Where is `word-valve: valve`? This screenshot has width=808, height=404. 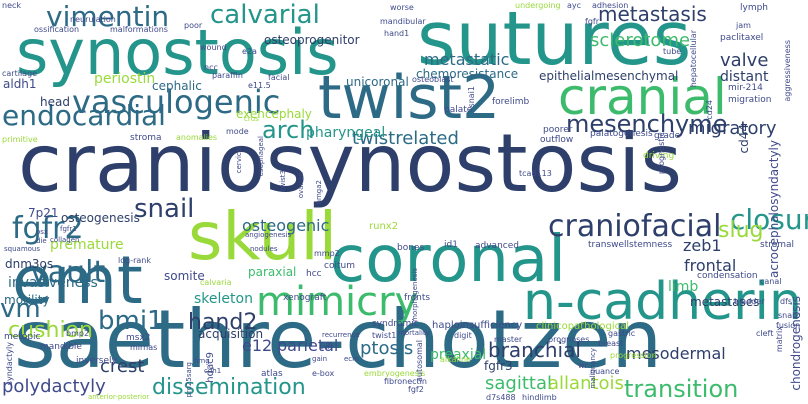 word-valve: valve is located at coordinates (744, 60).